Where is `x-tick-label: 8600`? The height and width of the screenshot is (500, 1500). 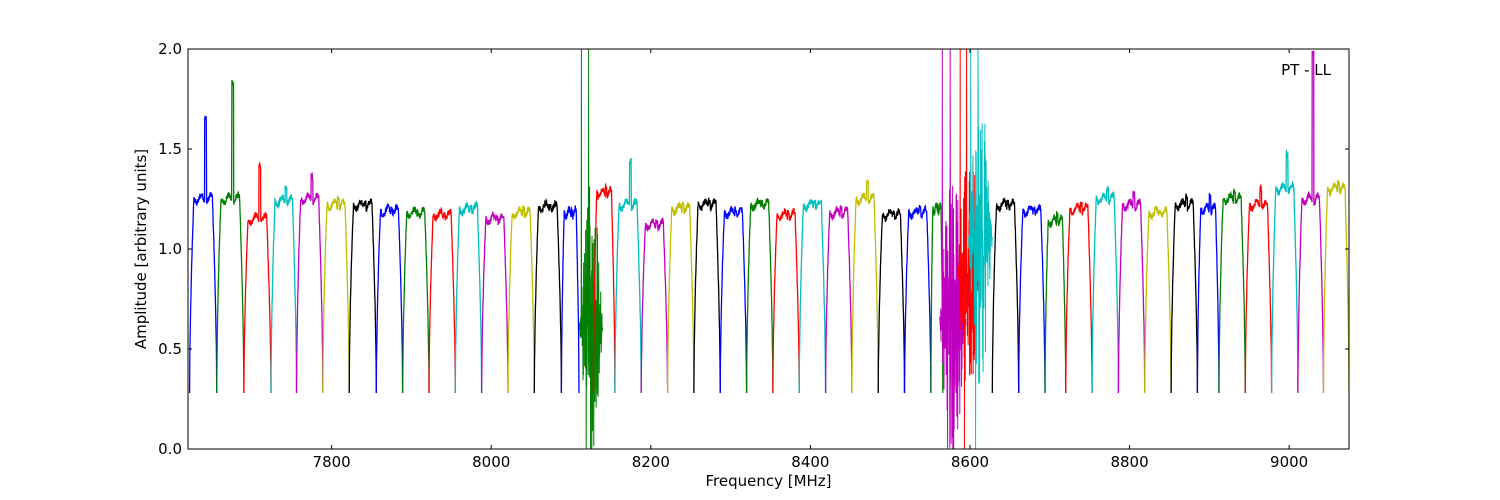 x-tick-label: 8600 is located at coordinates (970, 462).